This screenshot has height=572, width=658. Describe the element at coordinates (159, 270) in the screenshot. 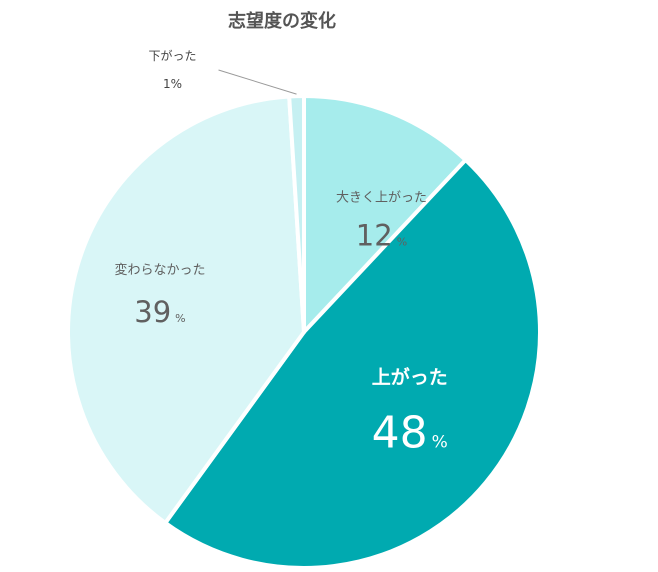

I see `slice-label-kawaranakatta: 変わらなかった` at that location.